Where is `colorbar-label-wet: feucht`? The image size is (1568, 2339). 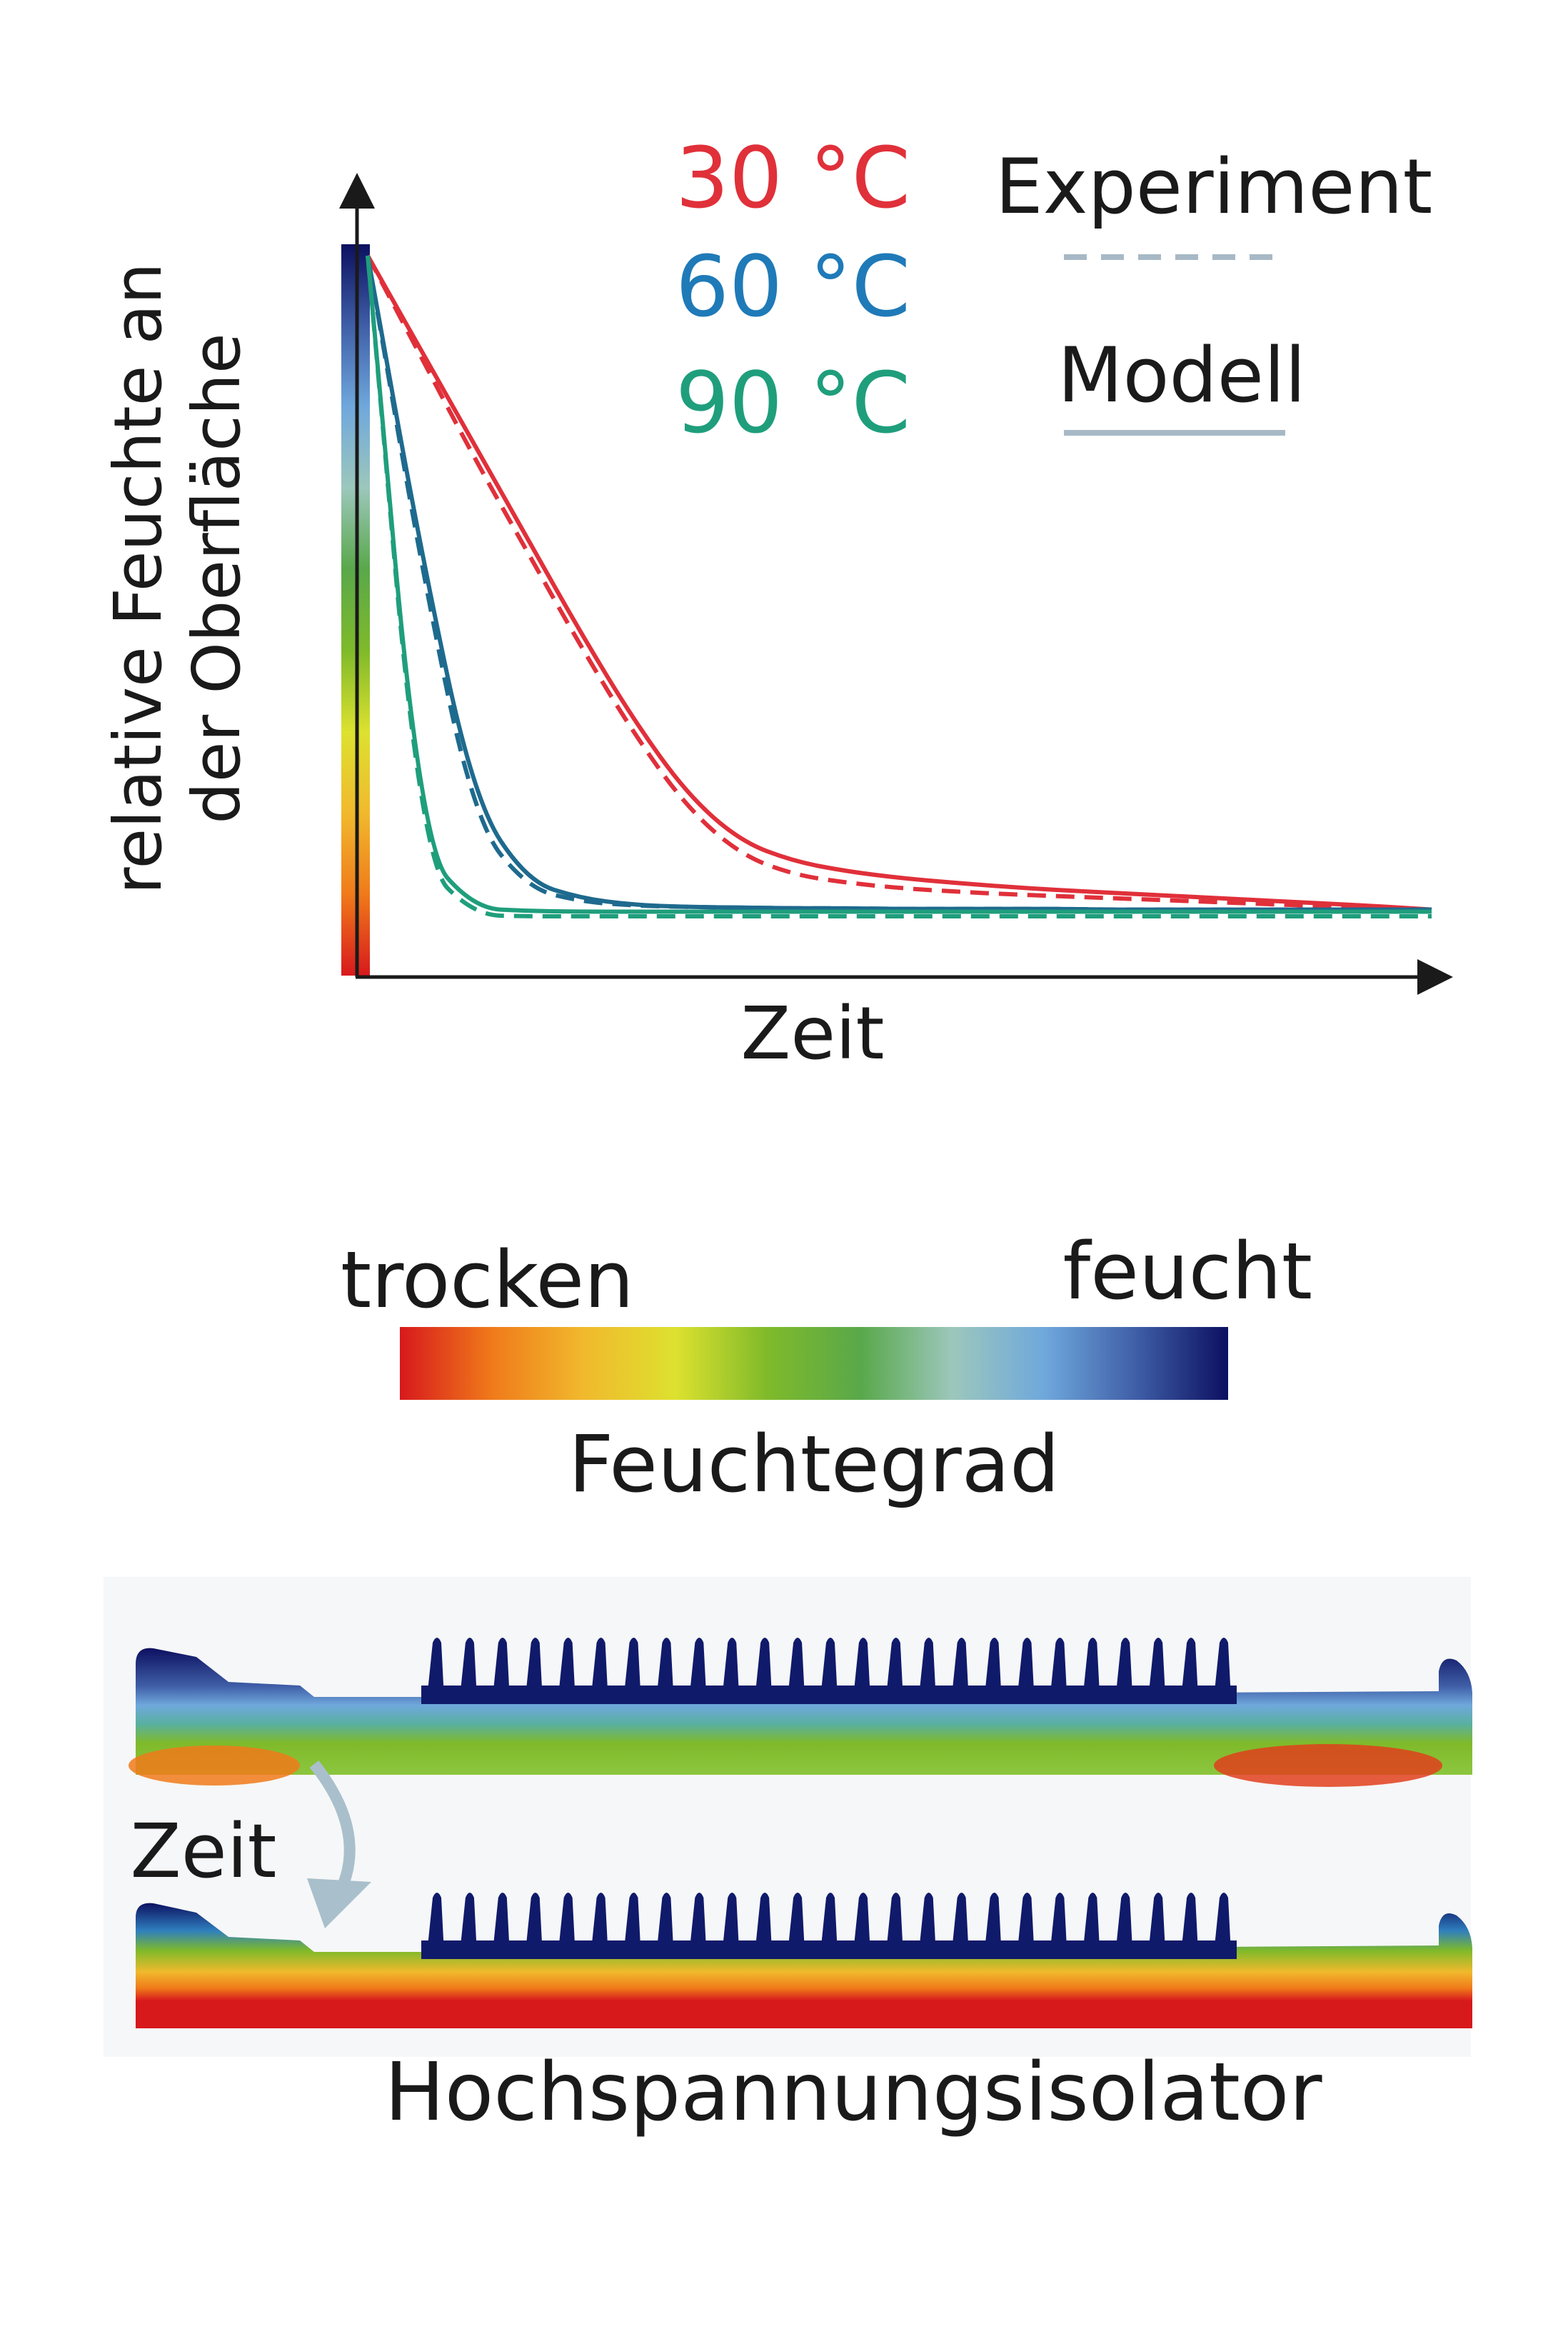 colorbar-label-wet: feucht is located at coordinates (1187, 1271).